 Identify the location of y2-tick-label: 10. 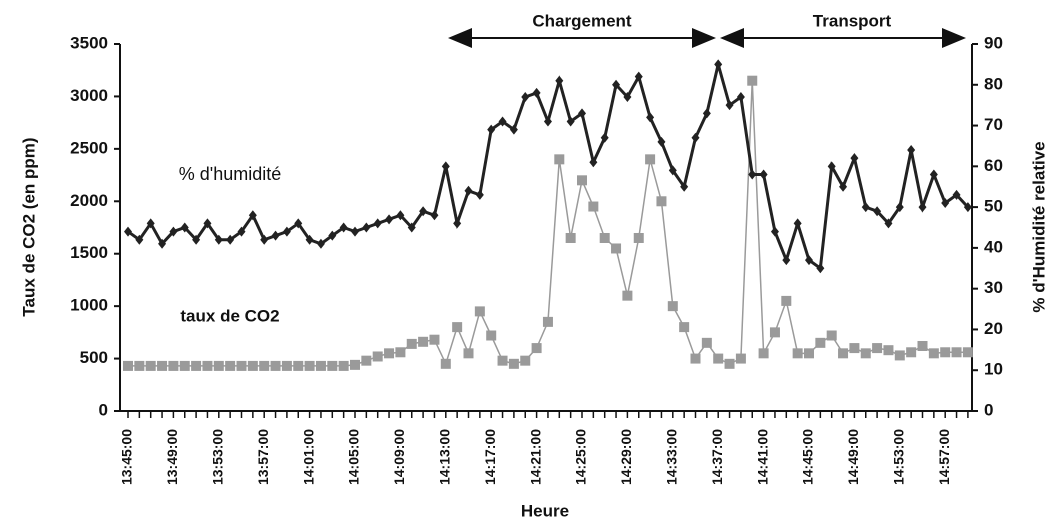
(993, 369).